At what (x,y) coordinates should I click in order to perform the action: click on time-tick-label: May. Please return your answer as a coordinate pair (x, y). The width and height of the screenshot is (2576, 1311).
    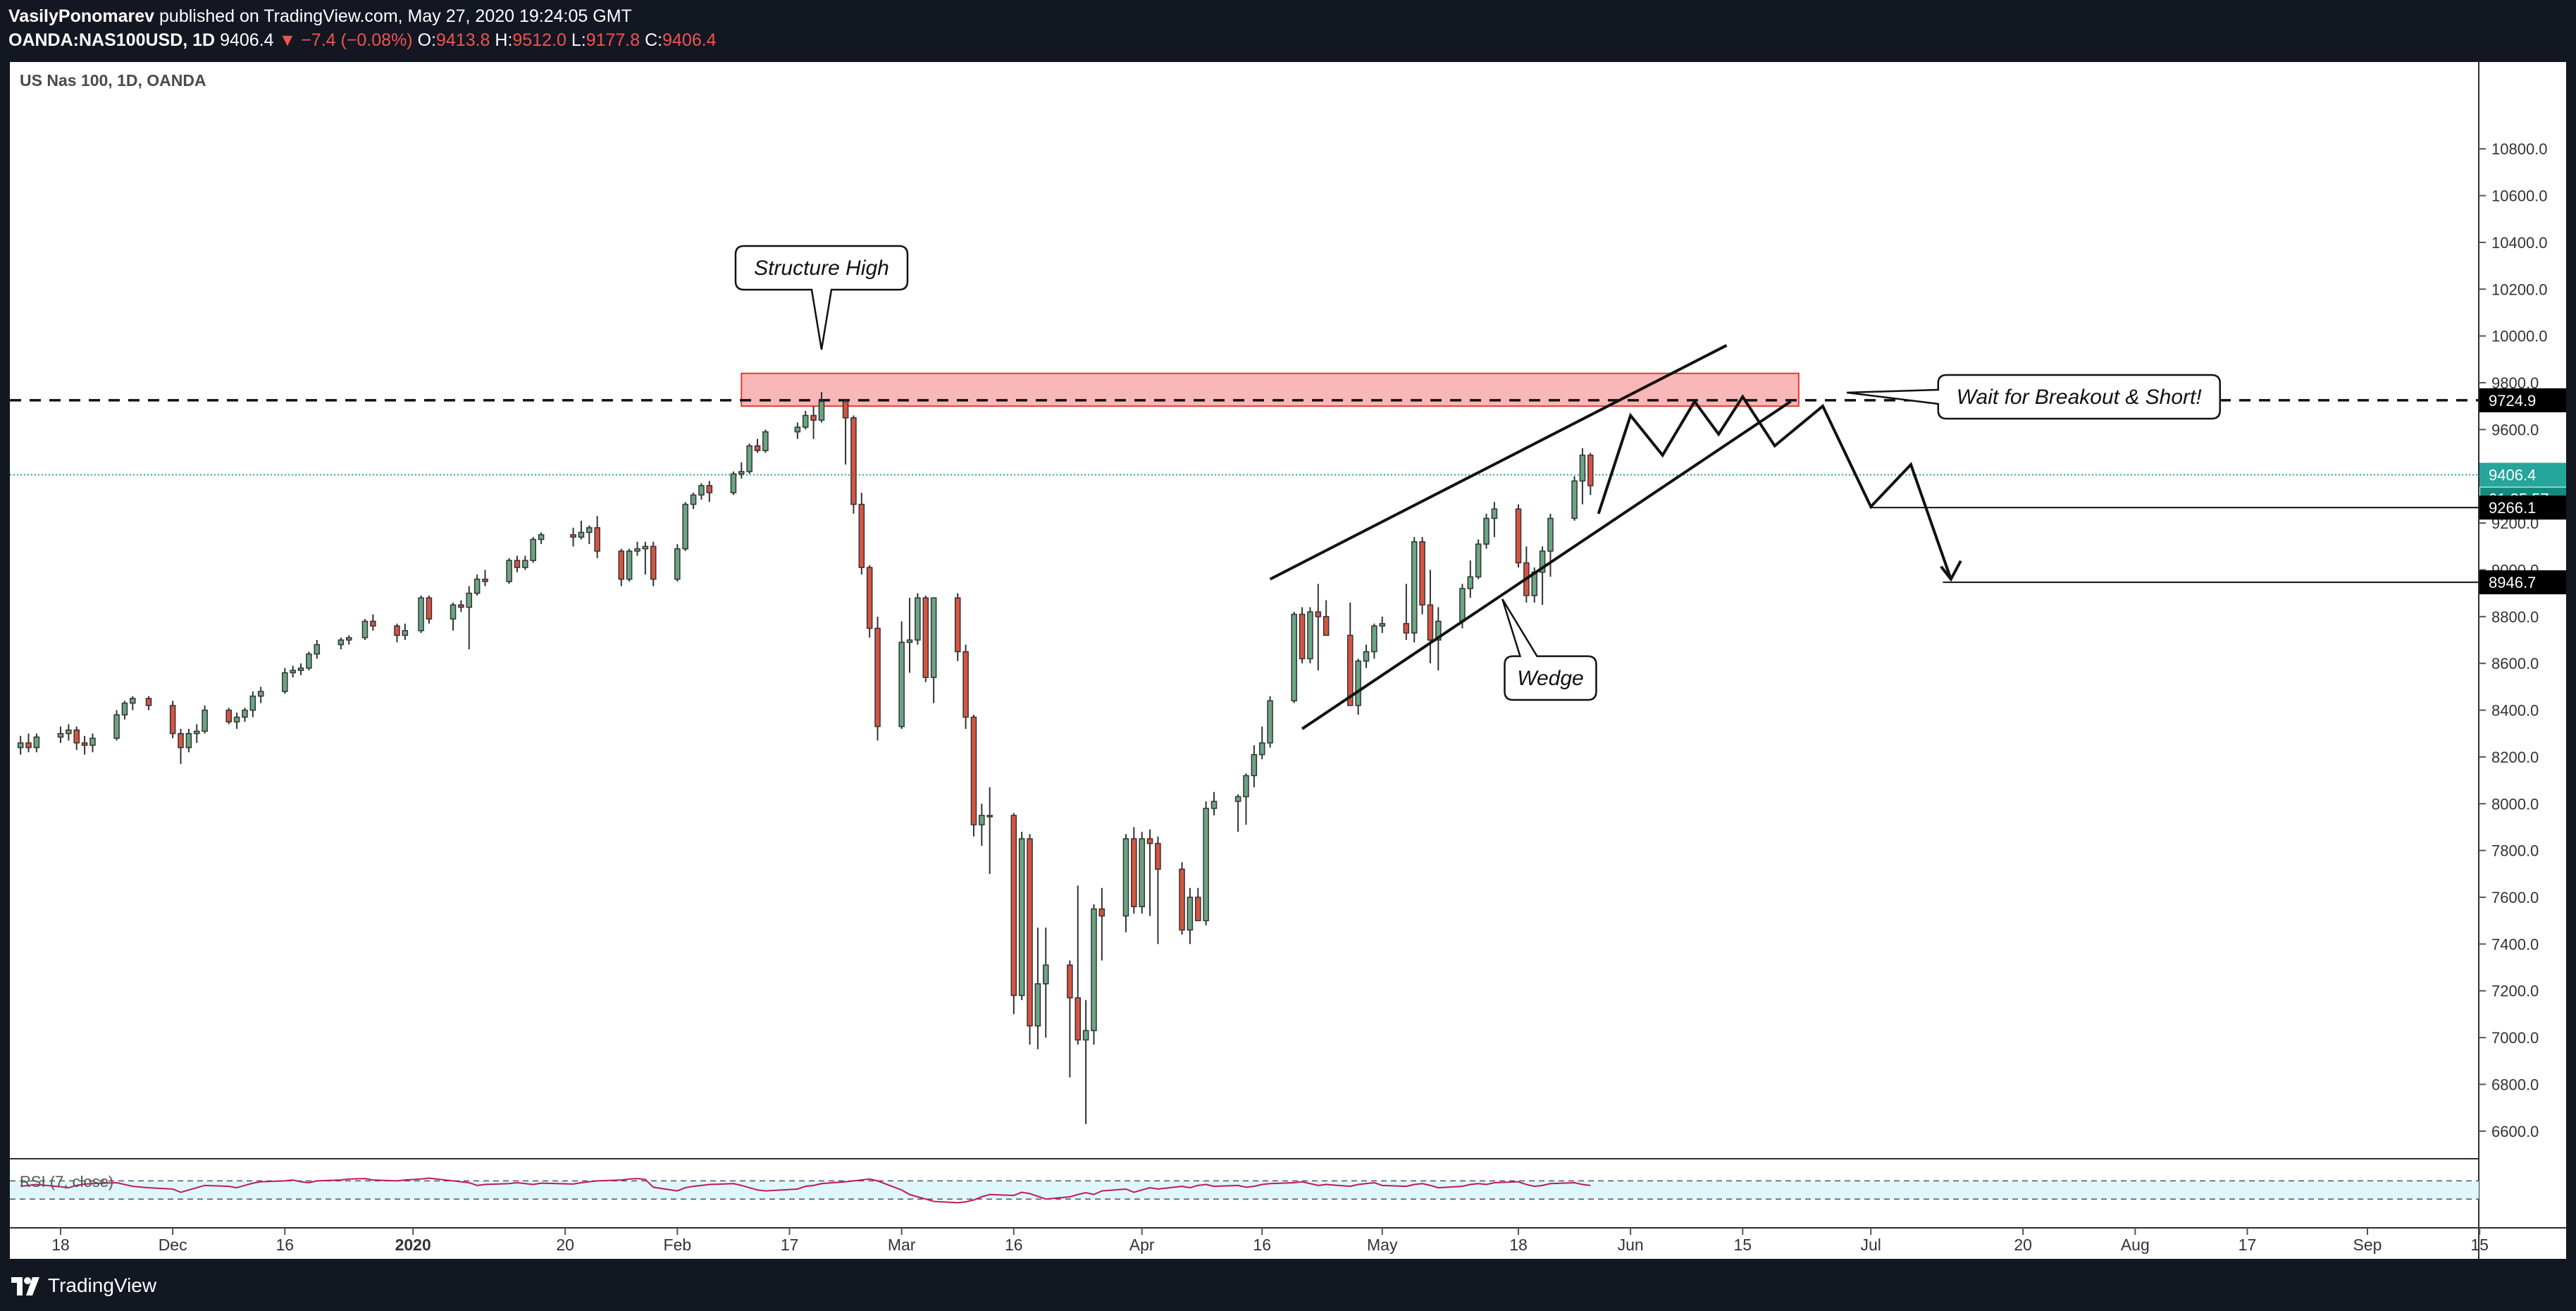
    Looking at the image, I should click on (1382, 1245).